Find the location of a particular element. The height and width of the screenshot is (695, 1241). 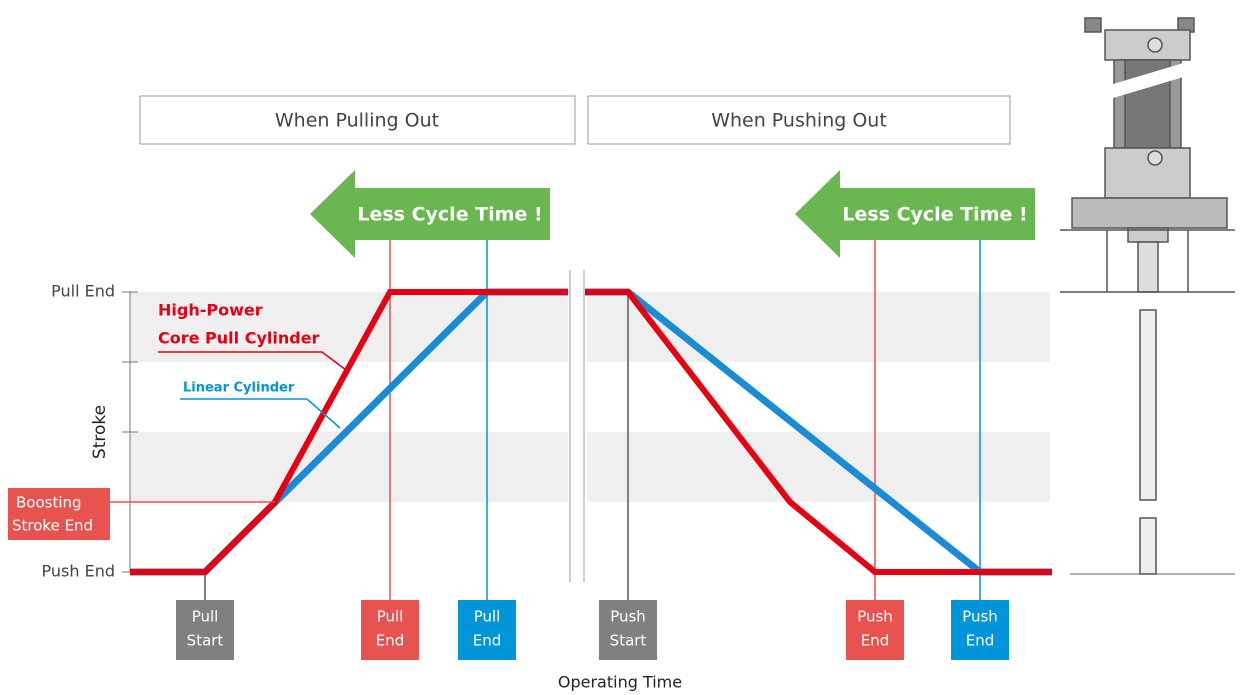

callout-box is located at coordinates (59, 514).